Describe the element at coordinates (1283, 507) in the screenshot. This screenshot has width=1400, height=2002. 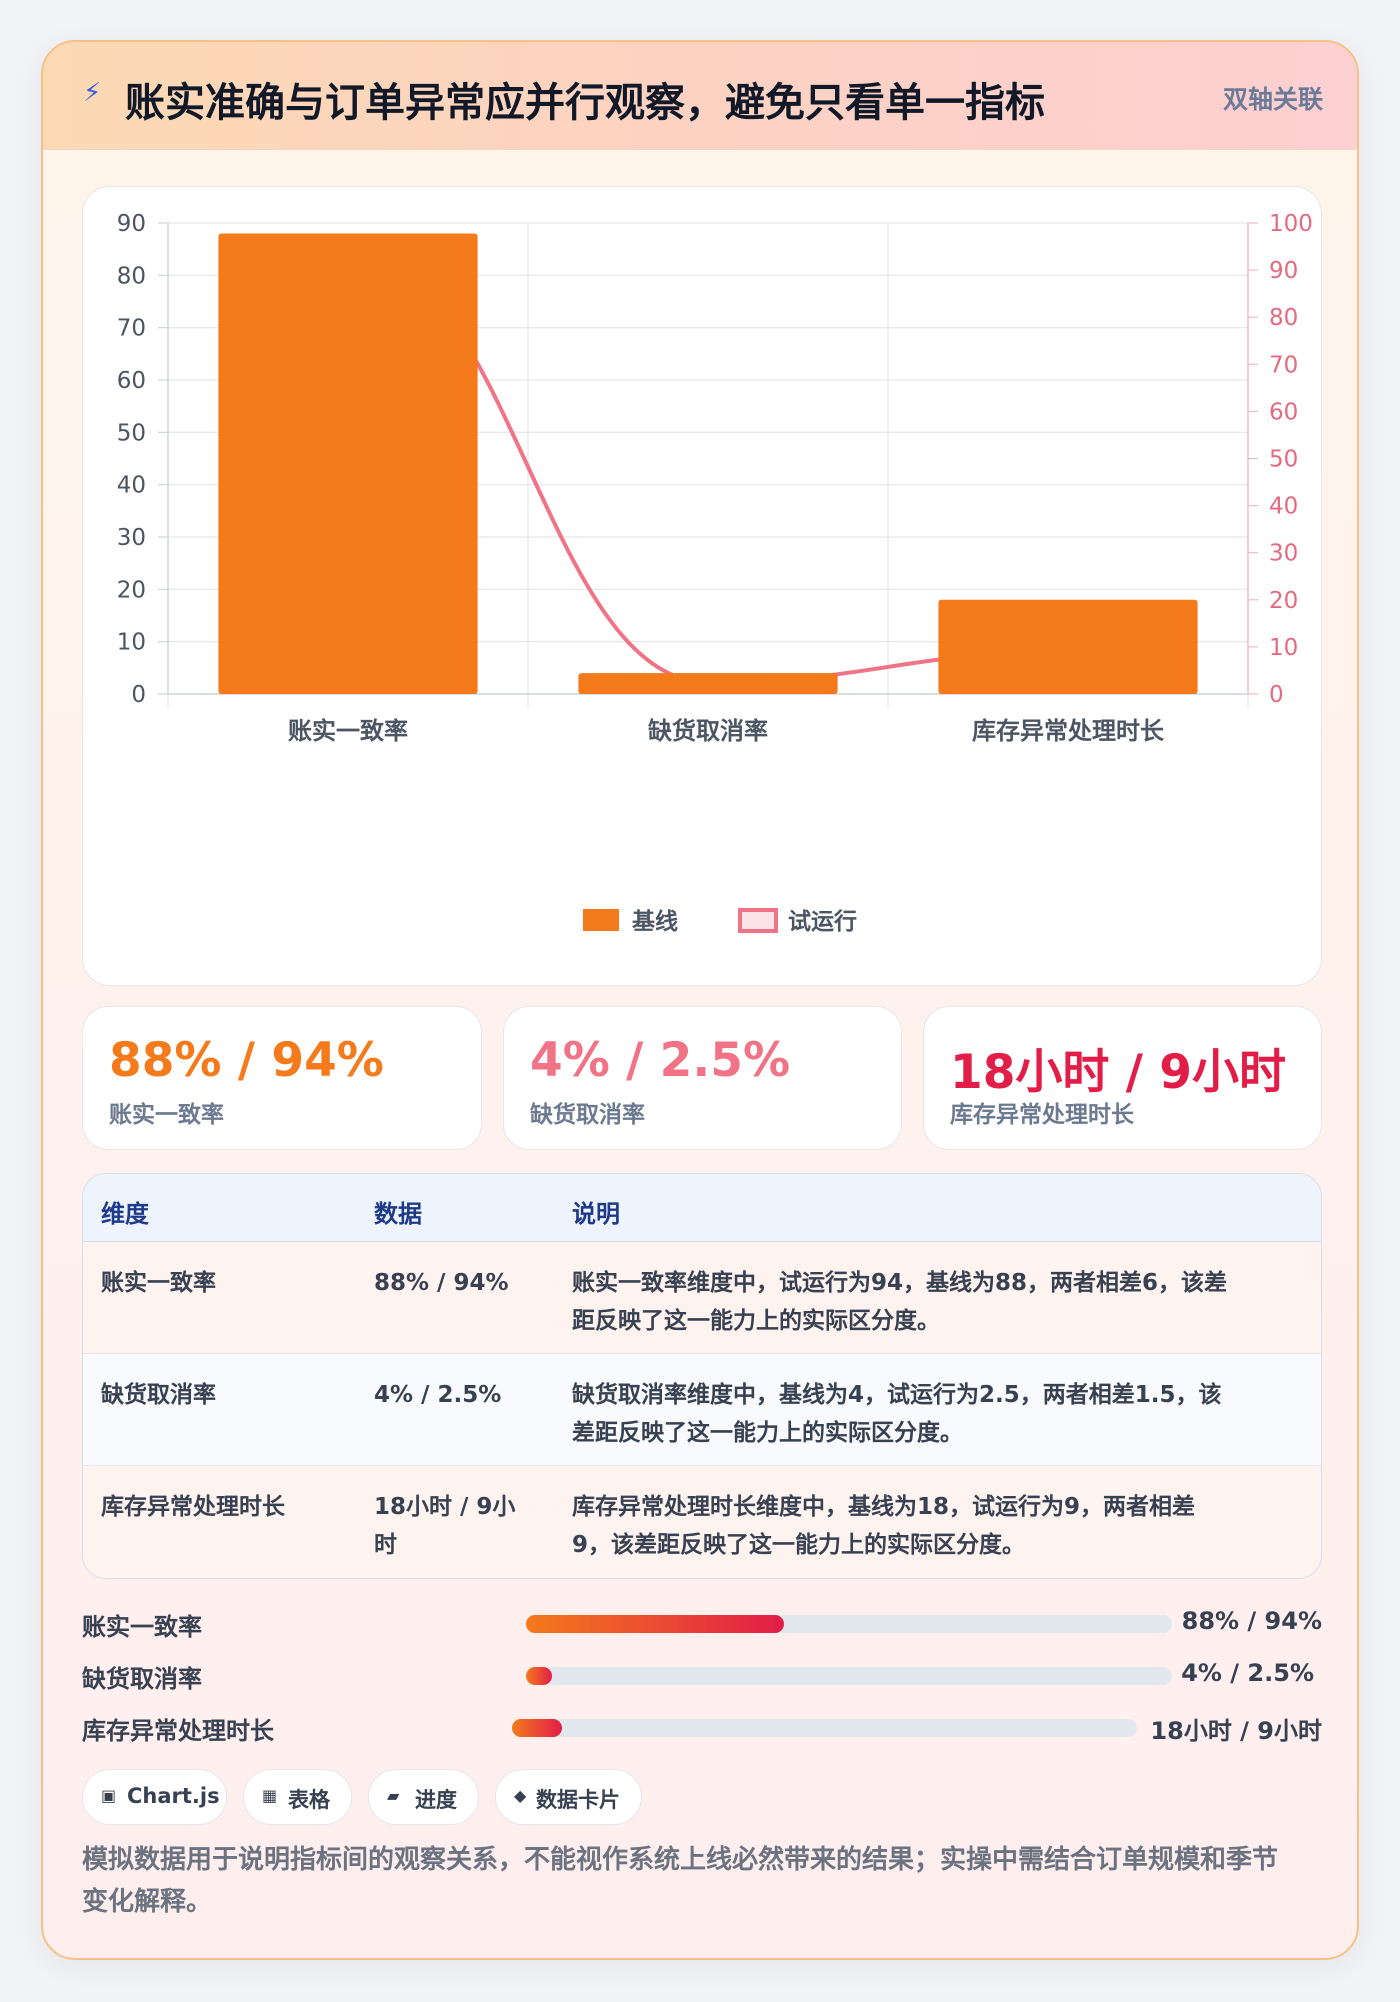
I see `y-right-tick-label: 40` at that location.